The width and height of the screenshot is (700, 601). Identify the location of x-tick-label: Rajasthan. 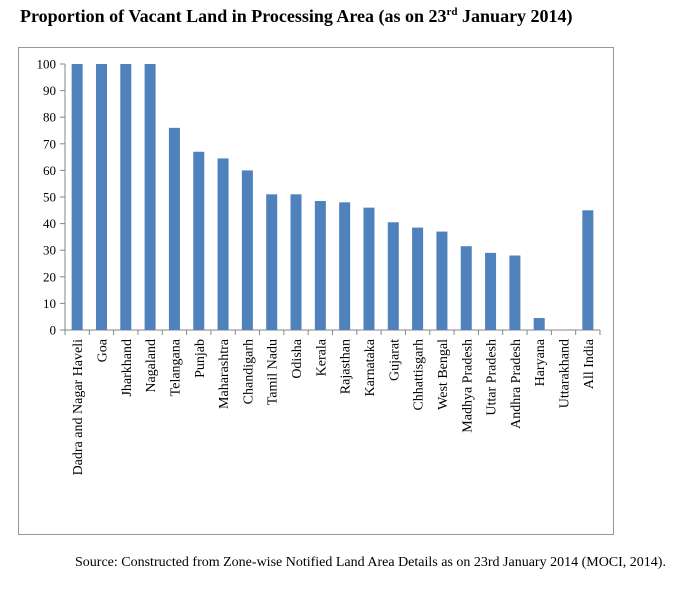
(346, 366).